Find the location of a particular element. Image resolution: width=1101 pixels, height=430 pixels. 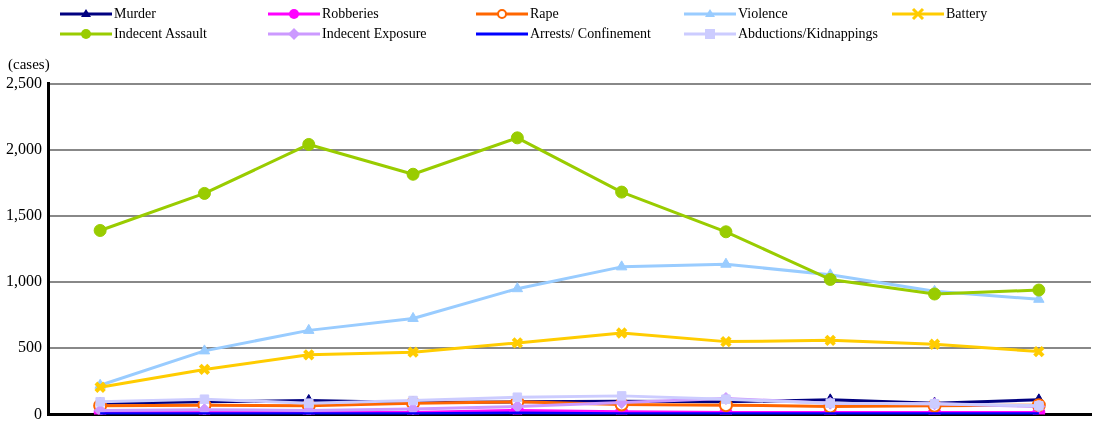

legend-label: Rape is located at coordinates (544, 14).